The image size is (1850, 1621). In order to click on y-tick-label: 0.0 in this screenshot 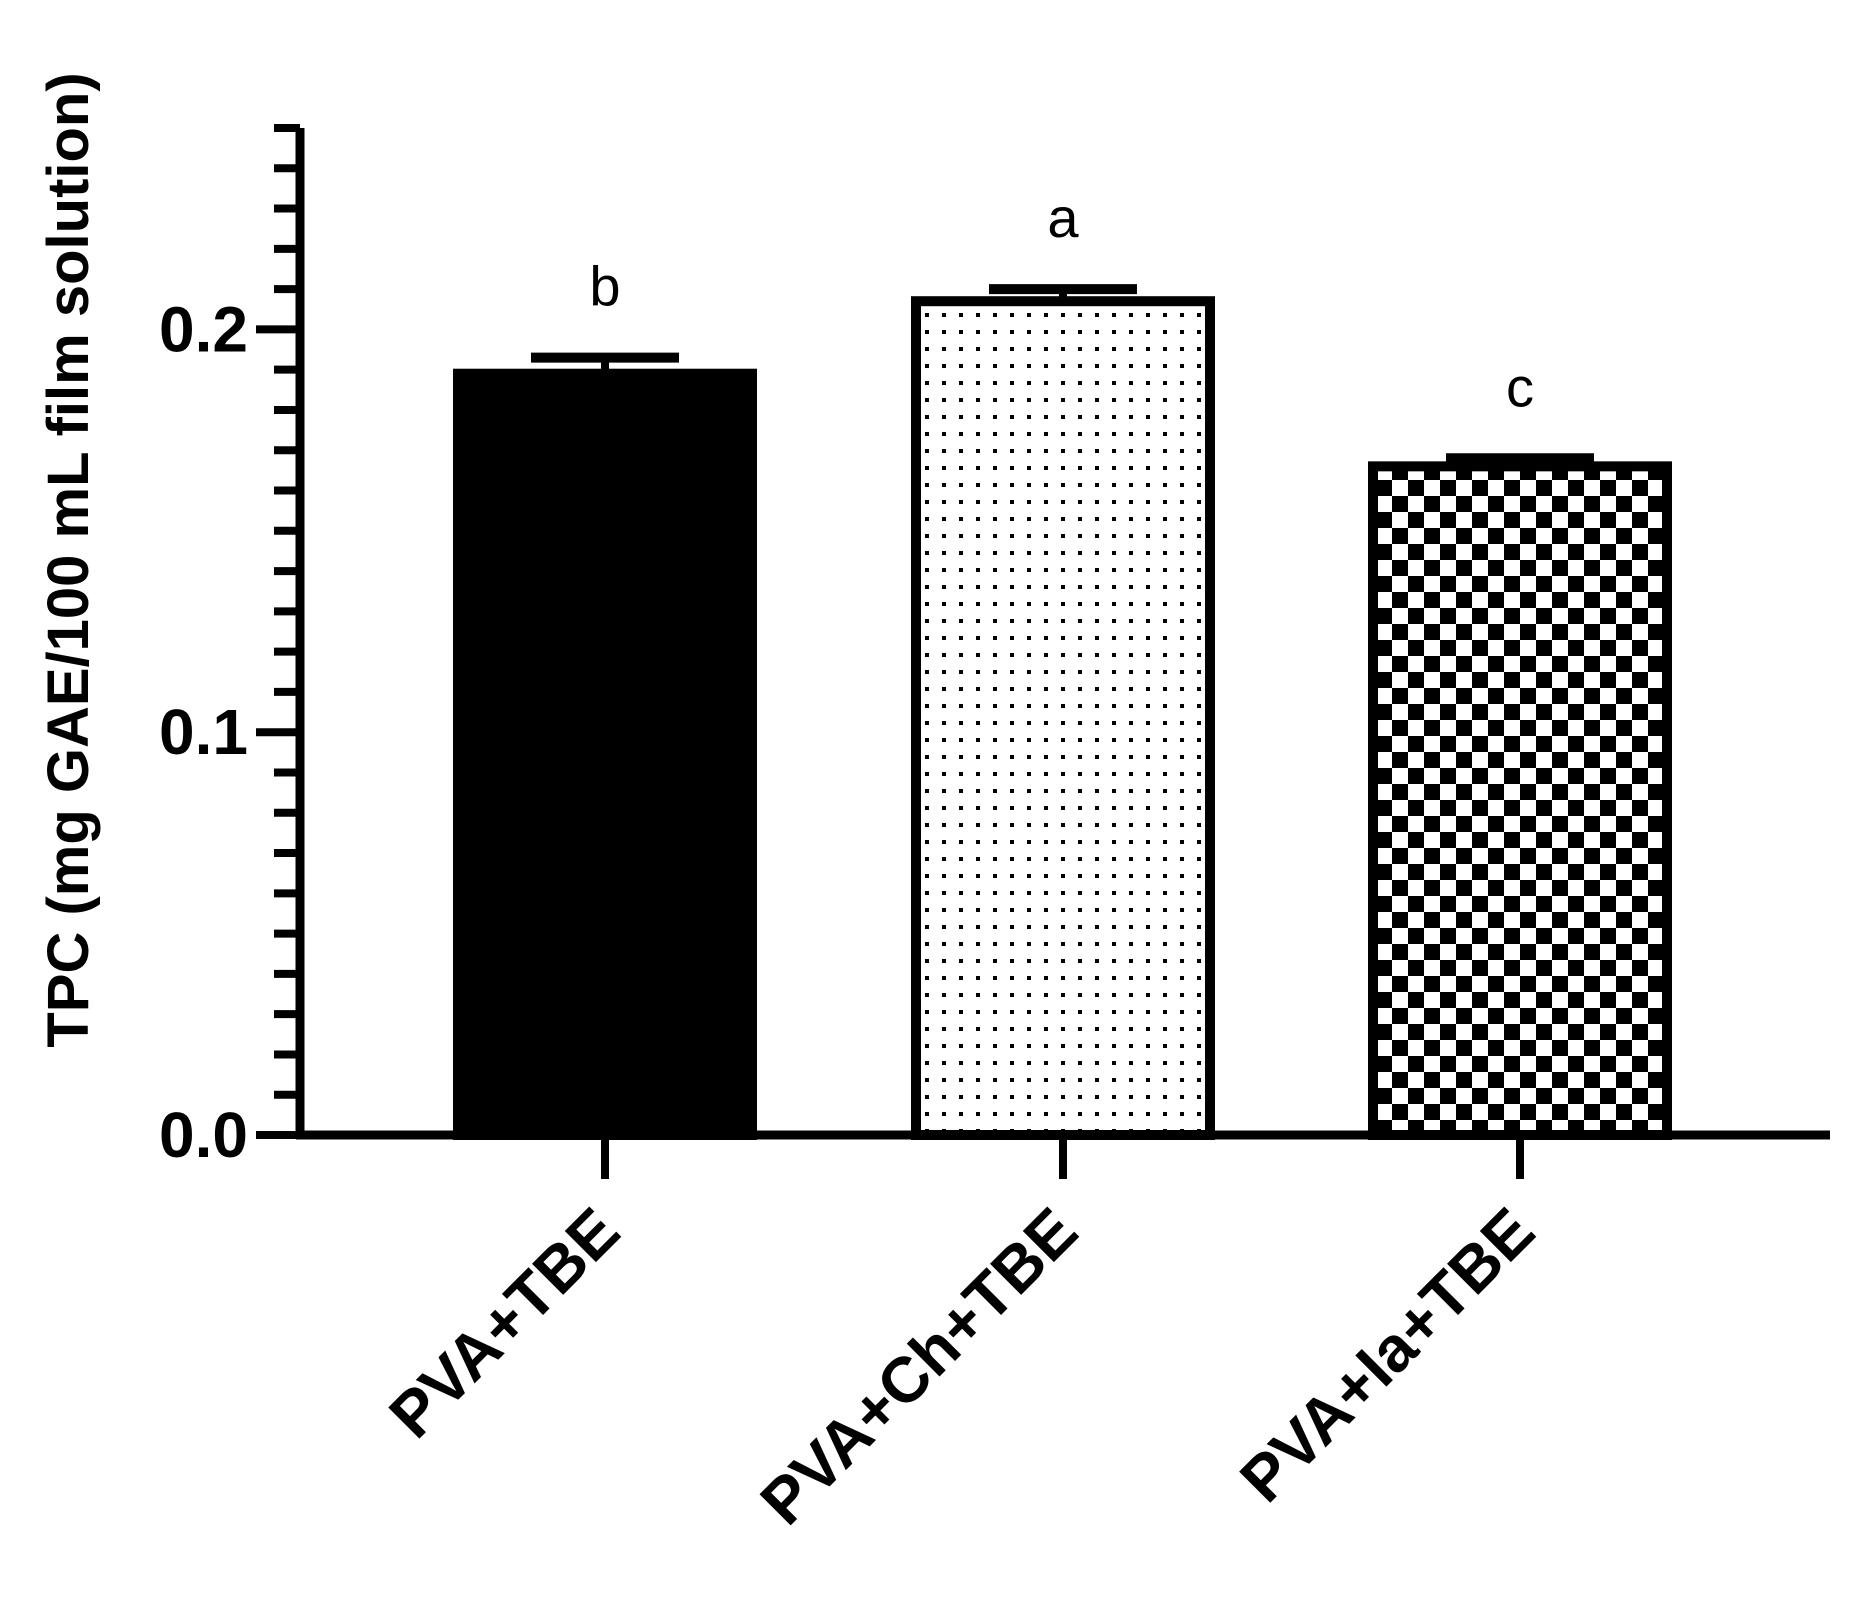, I will do `click(203, 1135)`.